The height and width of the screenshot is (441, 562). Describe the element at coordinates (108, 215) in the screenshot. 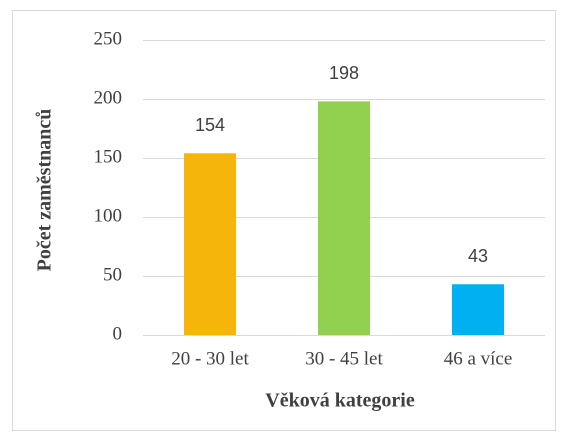

I see `y-tick-label: 100` at that location.